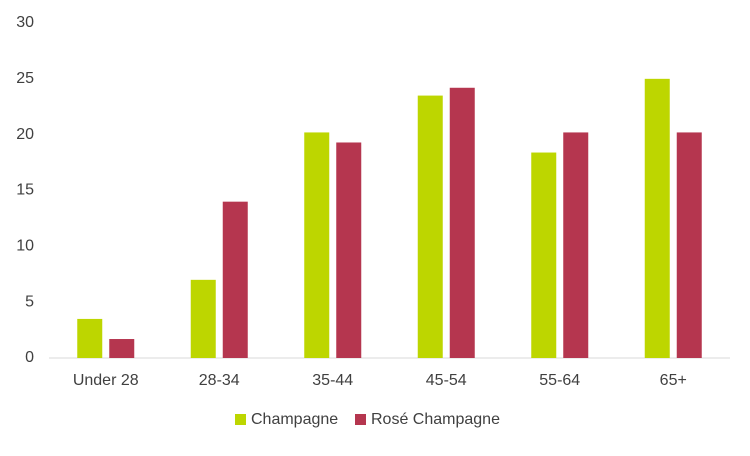 The image size is (750, 456). What do you see at coordinates (29, 357) in the screenshot?
I see `y-tick-label: 0` at bounding box center [29, 357].